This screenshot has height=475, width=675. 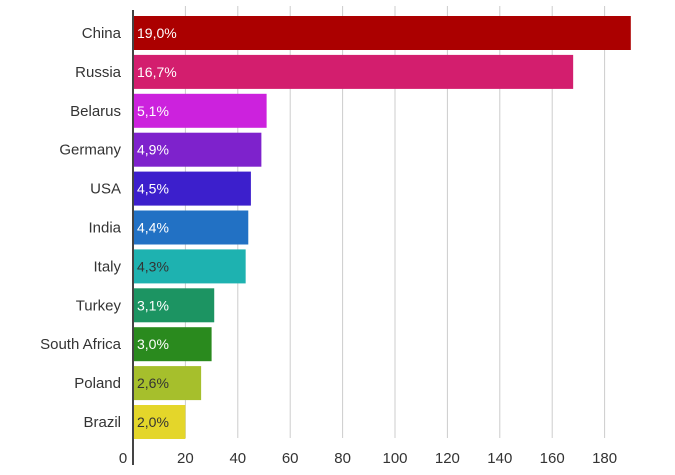 What do you see at coordinates (153, 344) in the screenshot?
I see `data-label: 3,0%` at bounding box center [153, 344].